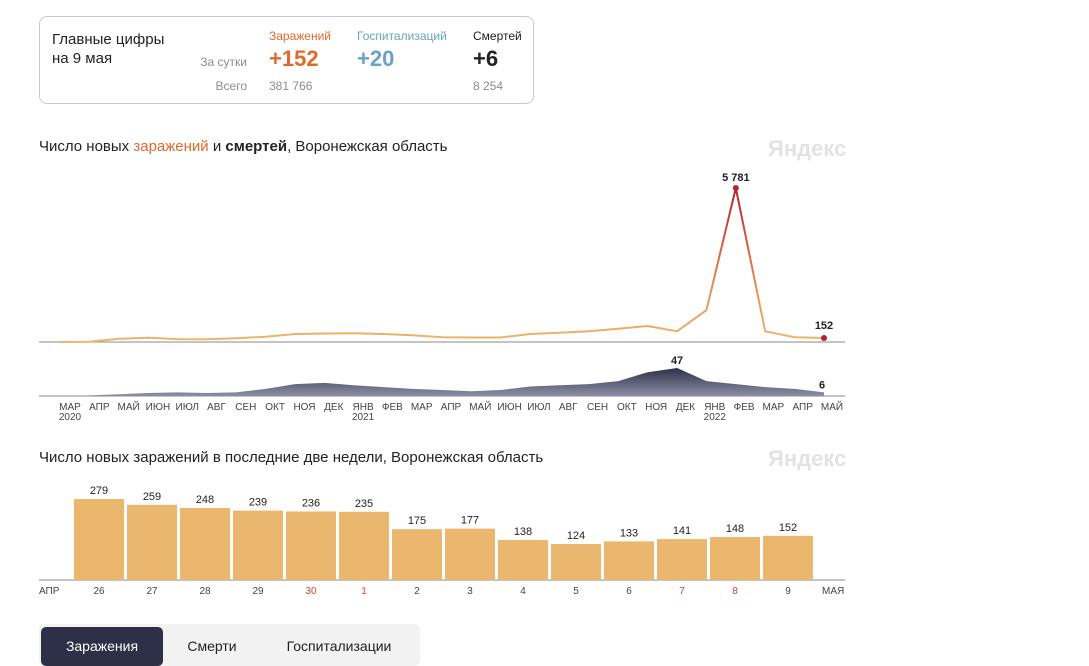  Describe the element at coordinates (108, 39) in the screenshot. I see `summary-title-line1: Главные цифры` at that location.